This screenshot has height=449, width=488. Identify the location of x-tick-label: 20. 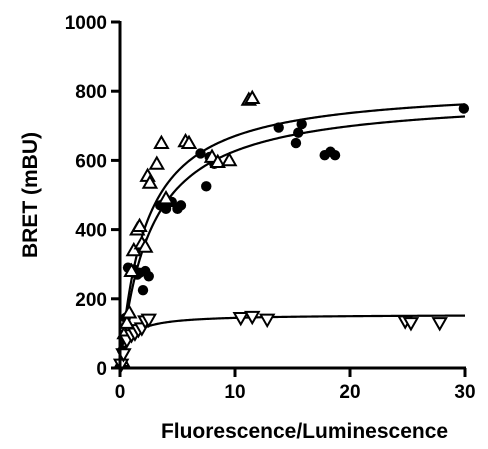
(349, 392).